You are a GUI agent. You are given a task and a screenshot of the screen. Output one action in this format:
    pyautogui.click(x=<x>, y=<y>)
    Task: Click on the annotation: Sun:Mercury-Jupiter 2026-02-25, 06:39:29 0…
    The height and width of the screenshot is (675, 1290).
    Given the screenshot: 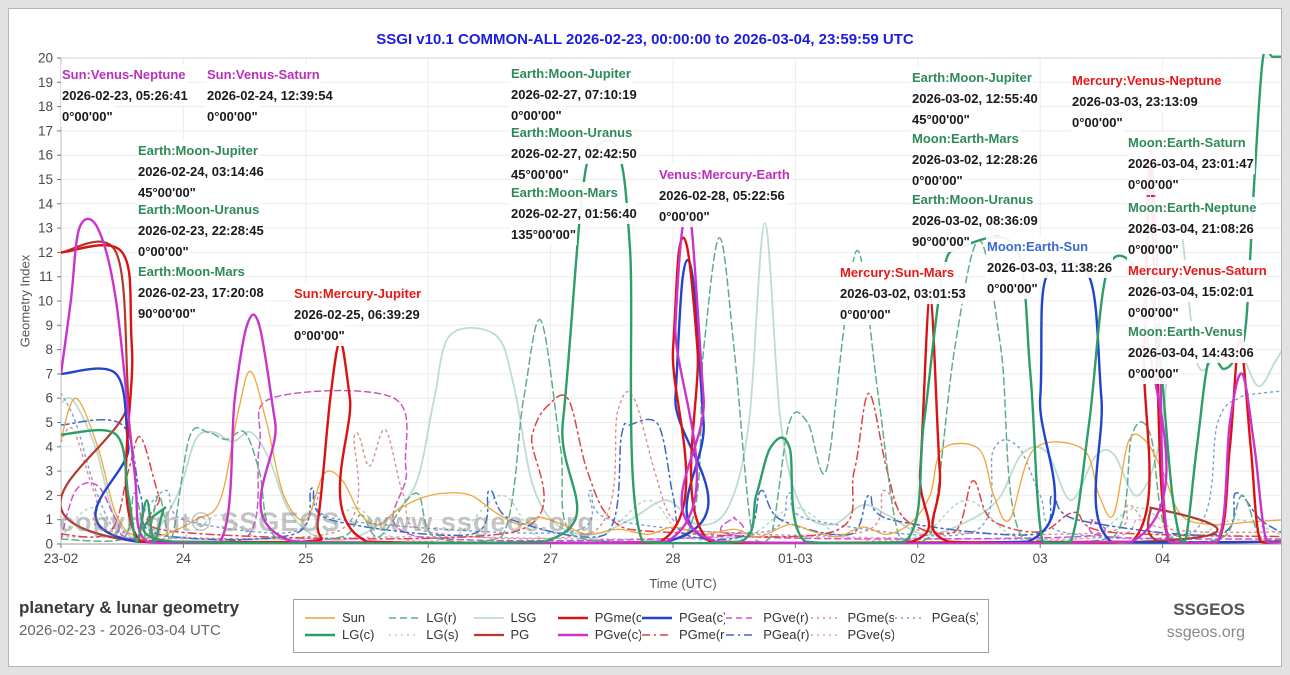 What is the action you would take?
    pyautogui.click(x=358, y=314)
    